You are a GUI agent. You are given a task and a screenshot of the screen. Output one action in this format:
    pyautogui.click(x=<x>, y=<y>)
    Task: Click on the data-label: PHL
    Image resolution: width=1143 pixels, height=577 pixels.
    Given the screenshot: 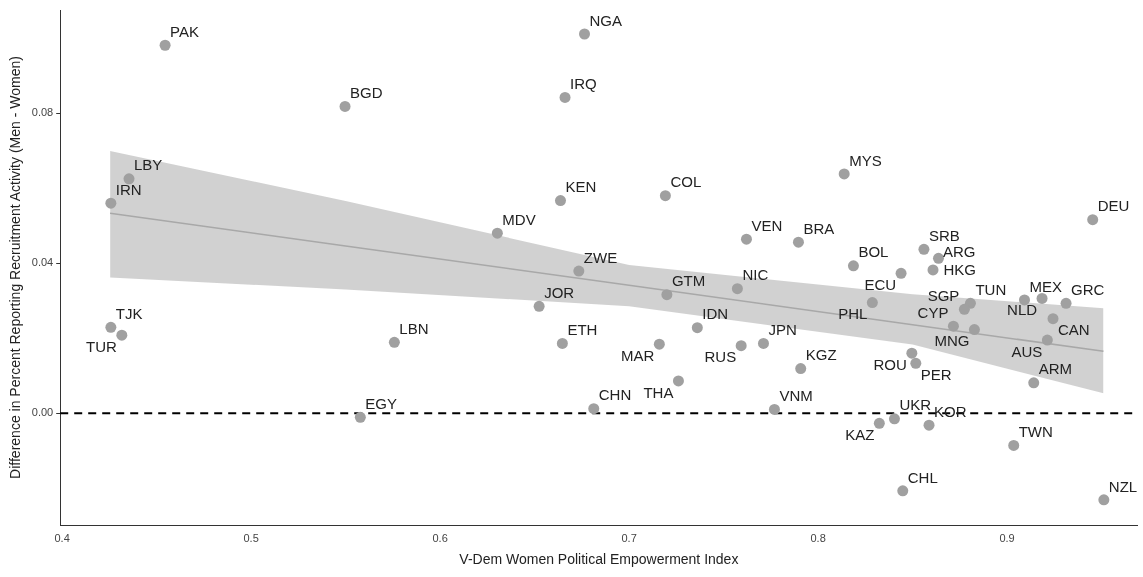 What is the action you would take?
    pyautogui.click(x=853, y=314)
    